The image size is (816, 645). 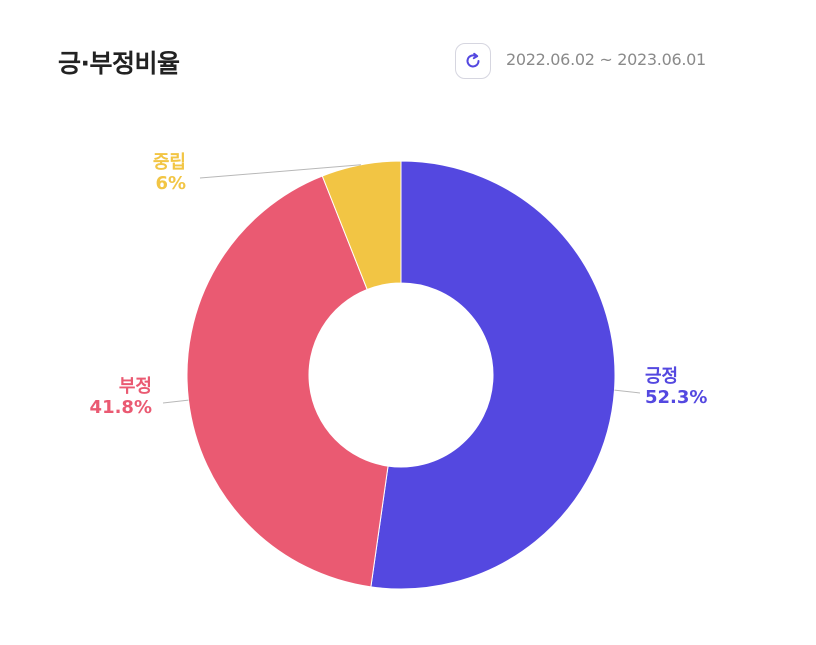 I want to click on slice-value-2: 6%, so click(x=170, y=183).